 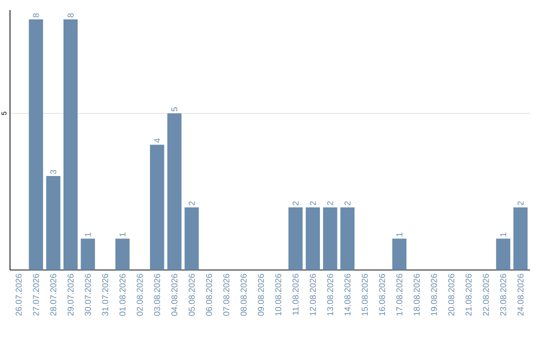 I want to click on x-tick-label: 09.08.2026, so click(x=261, y=295).